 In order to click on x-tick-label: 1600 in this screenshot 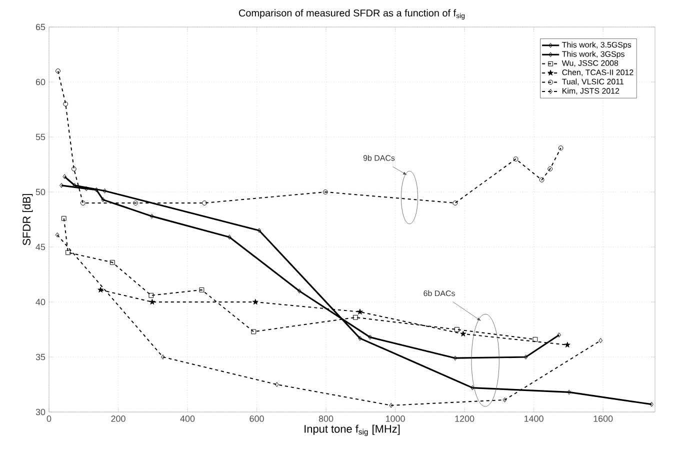, I will do `click(603, 419)`.